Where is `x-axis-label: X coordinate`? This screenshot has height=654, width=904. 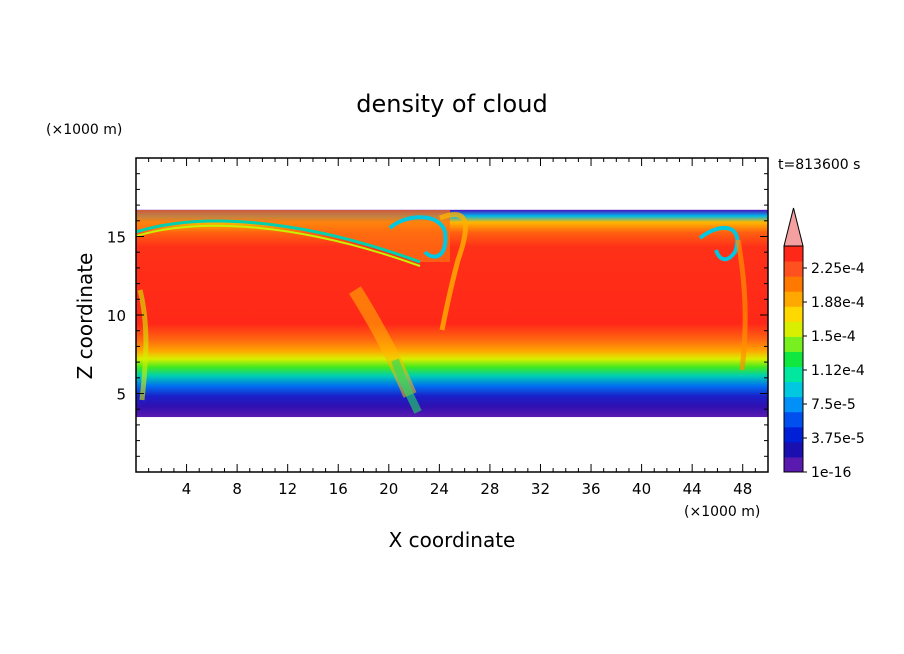 x-axis-label: X coordinate is located at coordinates (452, 540).